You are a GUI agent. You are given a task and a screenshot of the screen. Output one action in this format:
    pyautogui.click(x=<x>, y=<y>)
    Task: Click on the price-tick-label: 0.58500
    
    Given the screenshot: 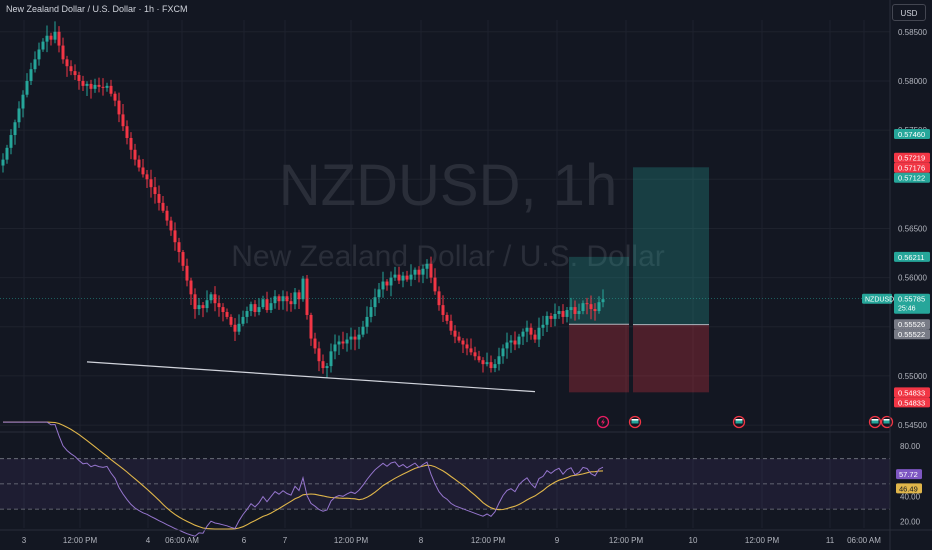 What is the action you would take?
    pyautogui.click(x=912, y=32)
    